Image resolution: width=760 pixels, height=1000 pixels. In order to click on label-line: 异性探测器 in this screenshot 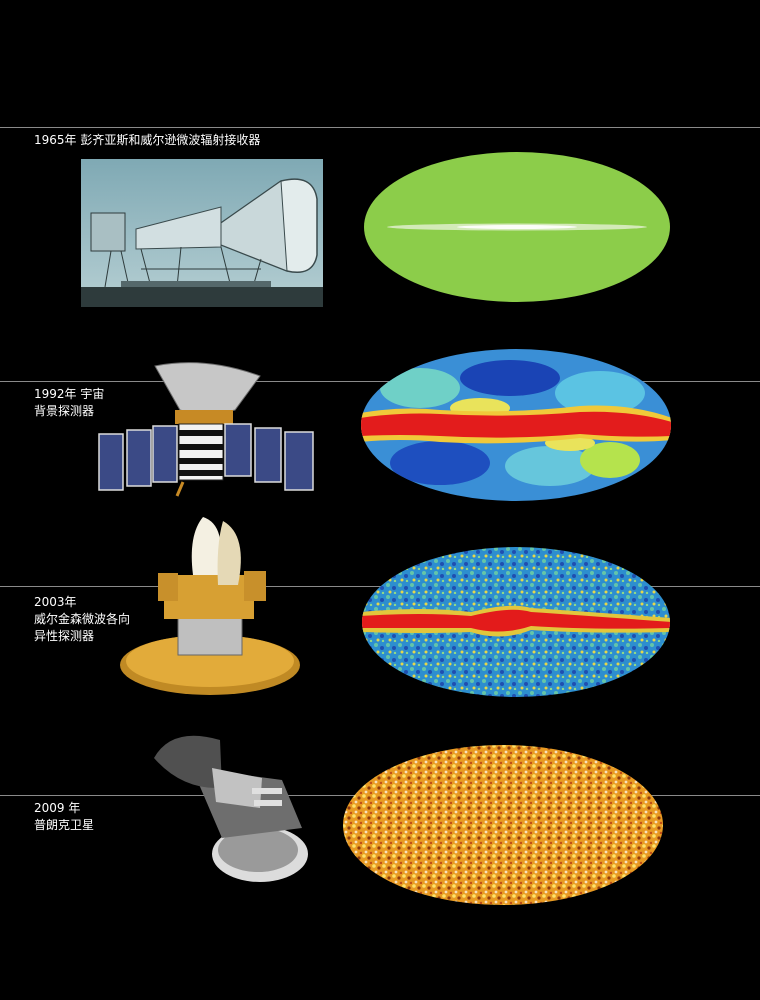, I will do `click(64, 636)`.